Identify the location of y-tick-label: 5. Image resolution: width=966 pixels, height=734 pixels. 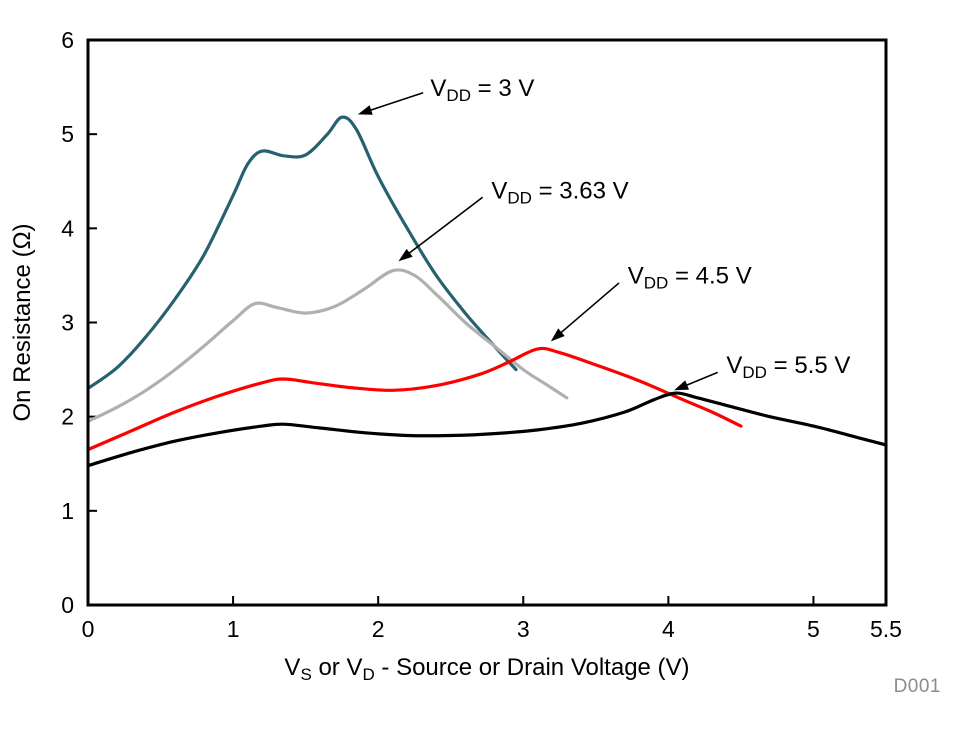
(67, 134).